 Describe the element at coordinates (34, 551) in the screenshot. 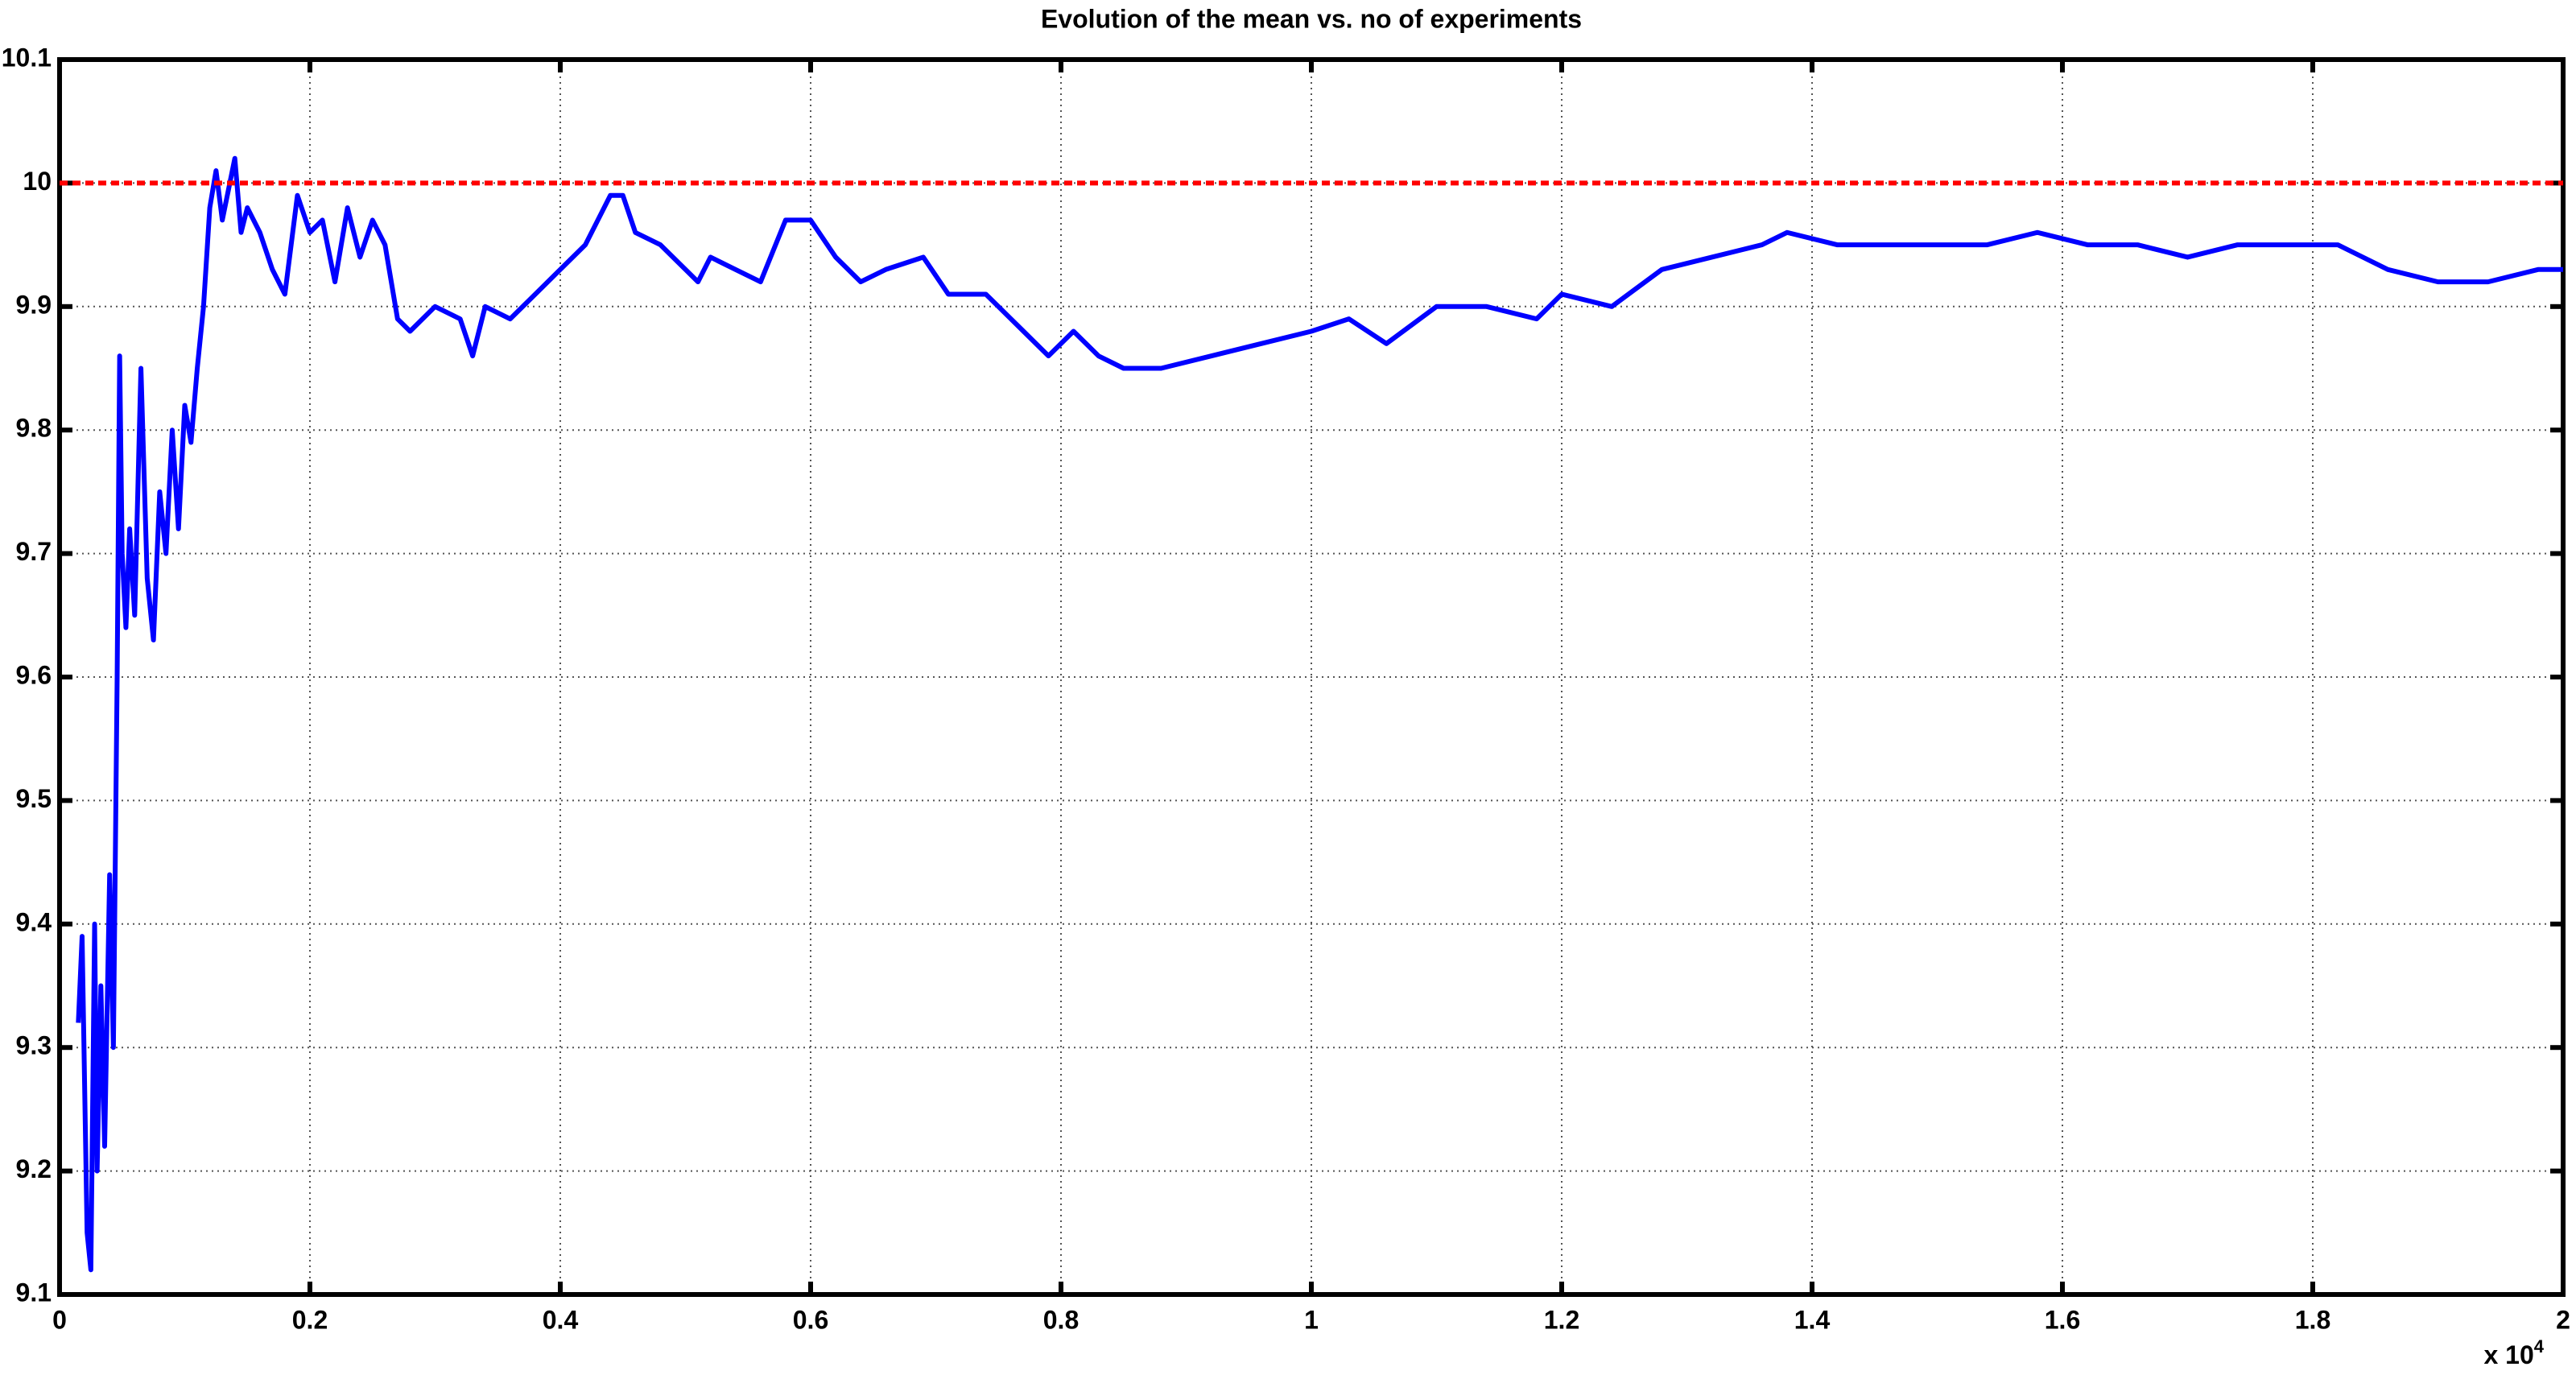

I see `y-tick-label: 9.7` at that location.